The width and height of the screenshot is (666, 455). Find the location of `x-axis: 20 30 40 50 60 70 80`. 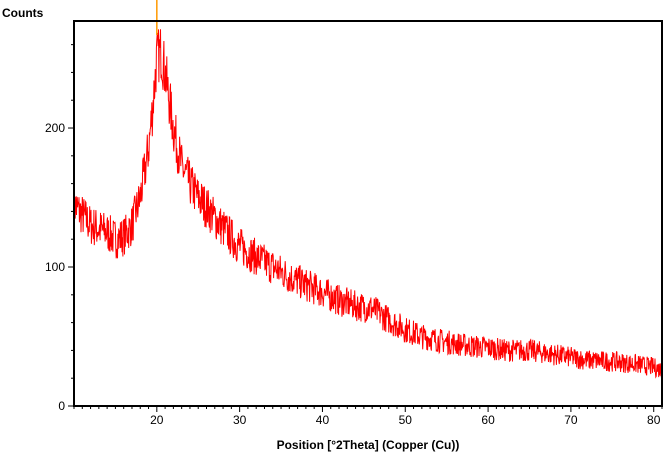

x-axis: 20 30 40 50 60 70 80 is located at coordinates (368, 416).